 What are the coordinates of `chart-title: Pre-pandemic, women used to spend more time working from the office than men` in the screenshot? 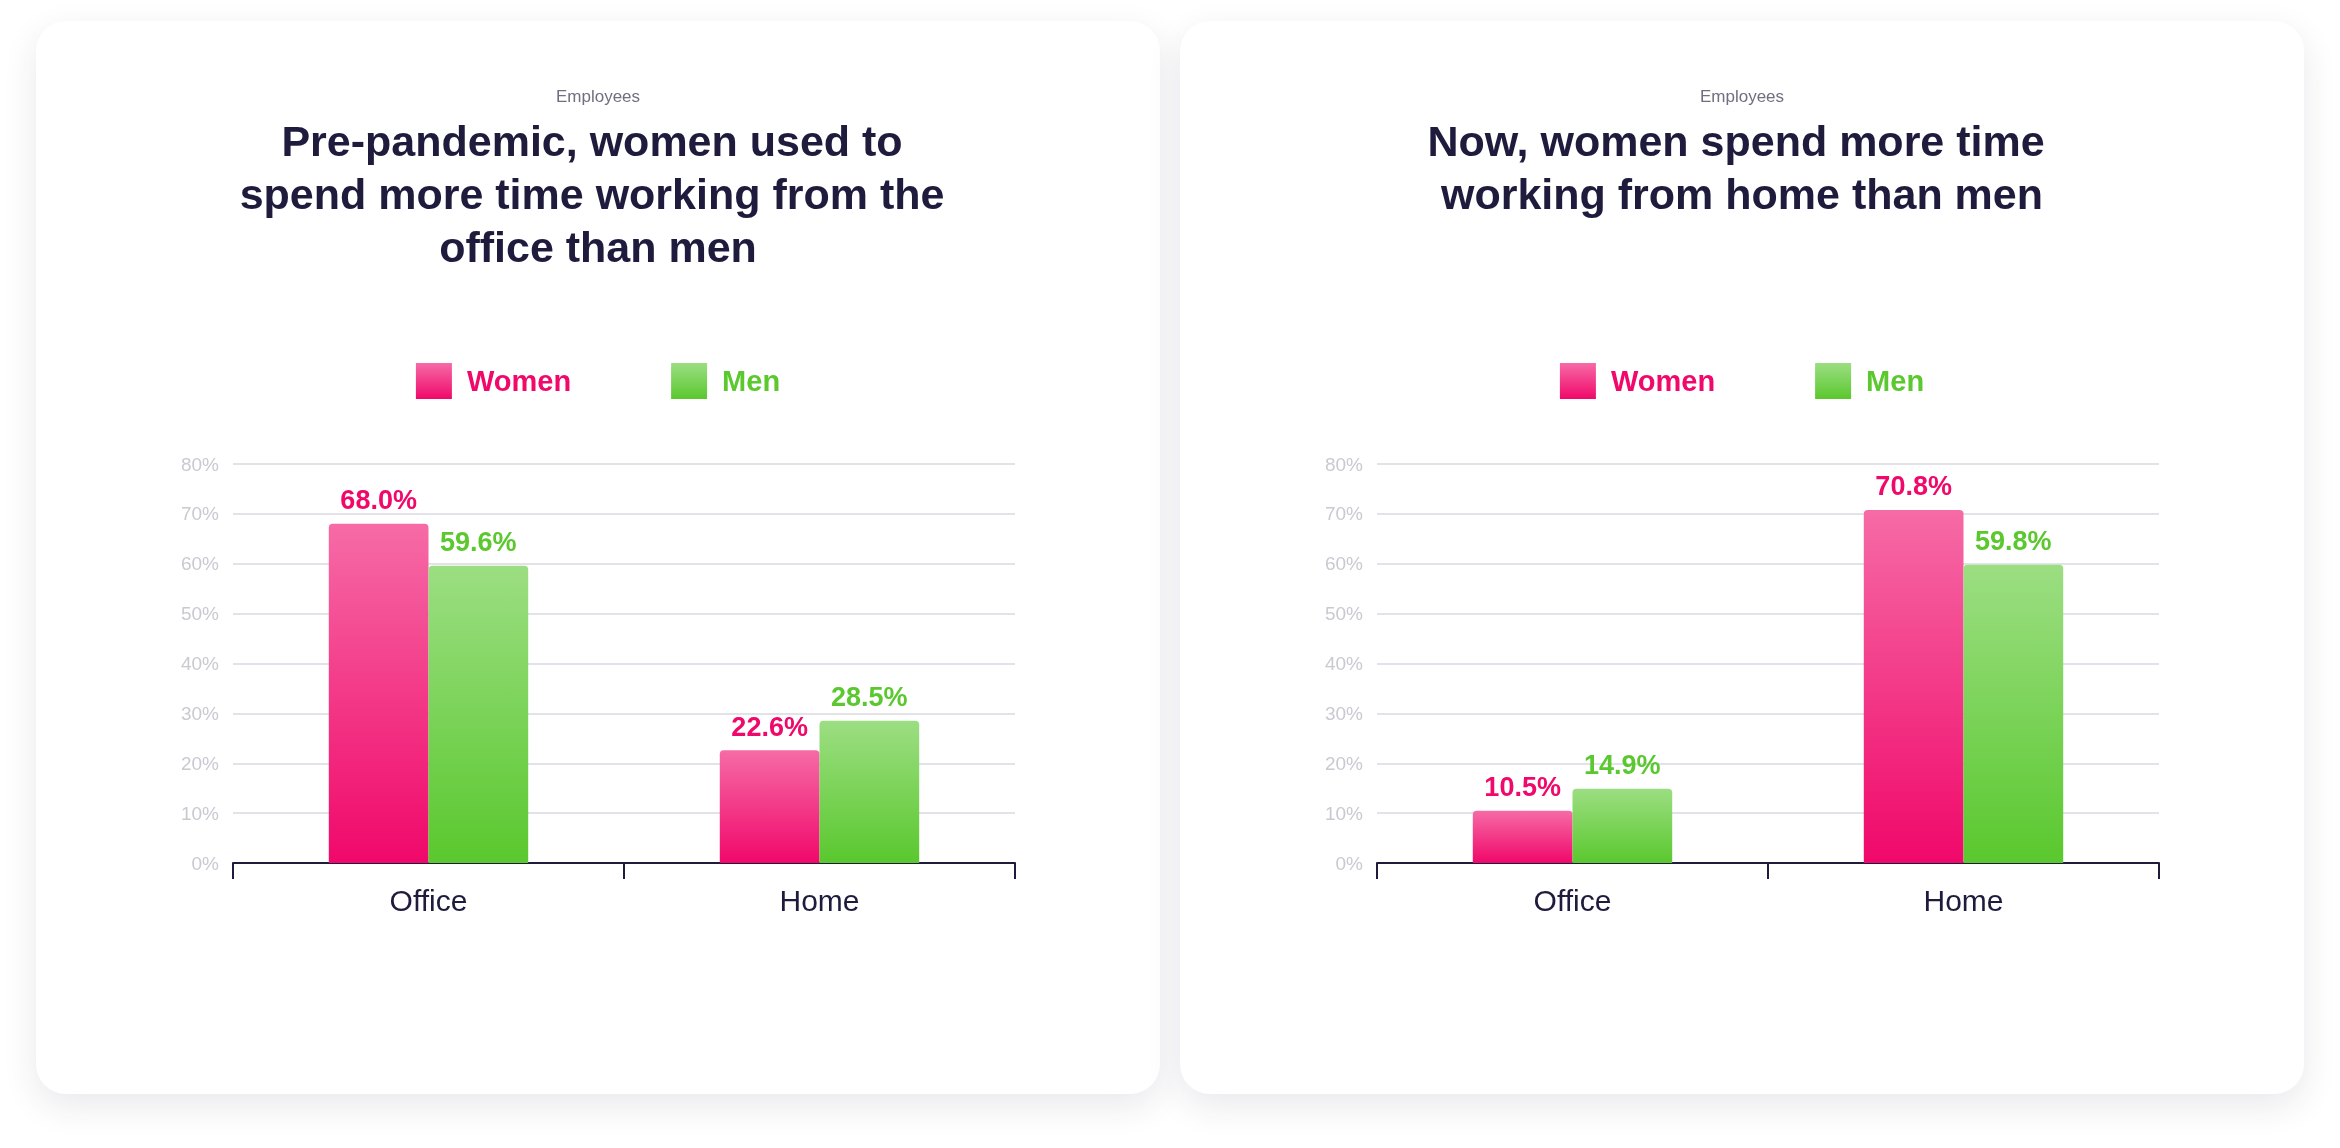 It's located at (598, 193).